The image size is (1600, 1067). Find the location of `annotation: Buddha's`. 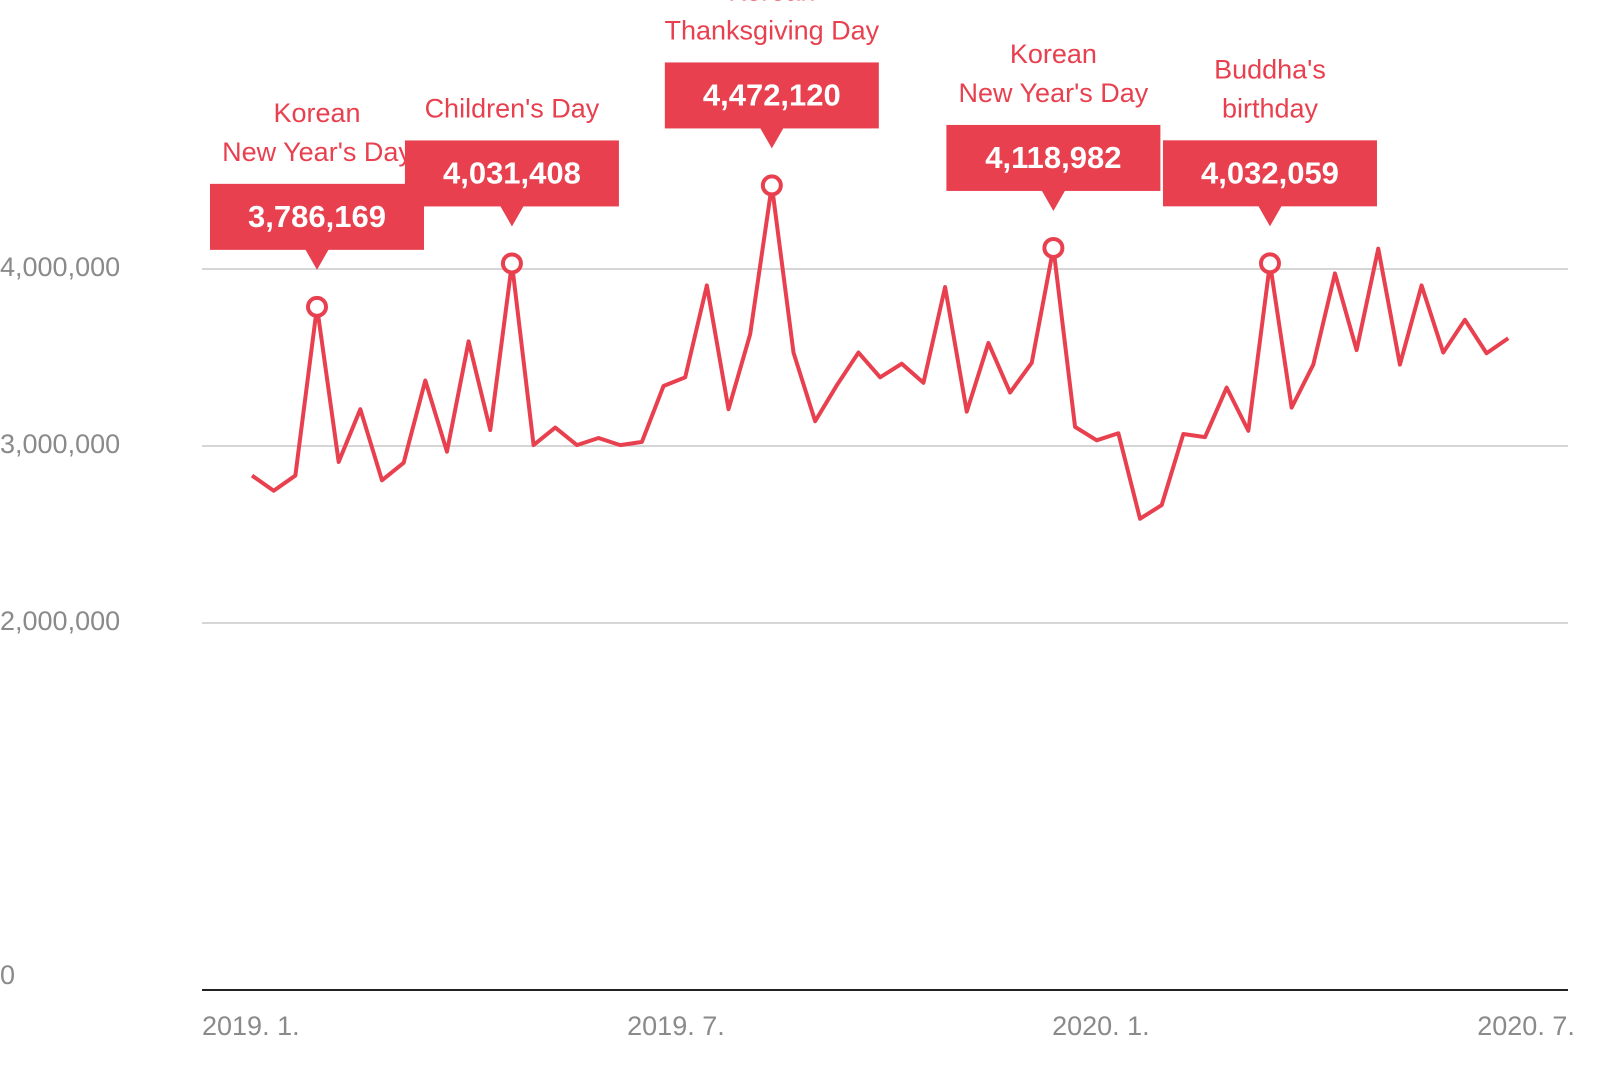

annotation: Buddha's is located at coordinates (1270, 69).